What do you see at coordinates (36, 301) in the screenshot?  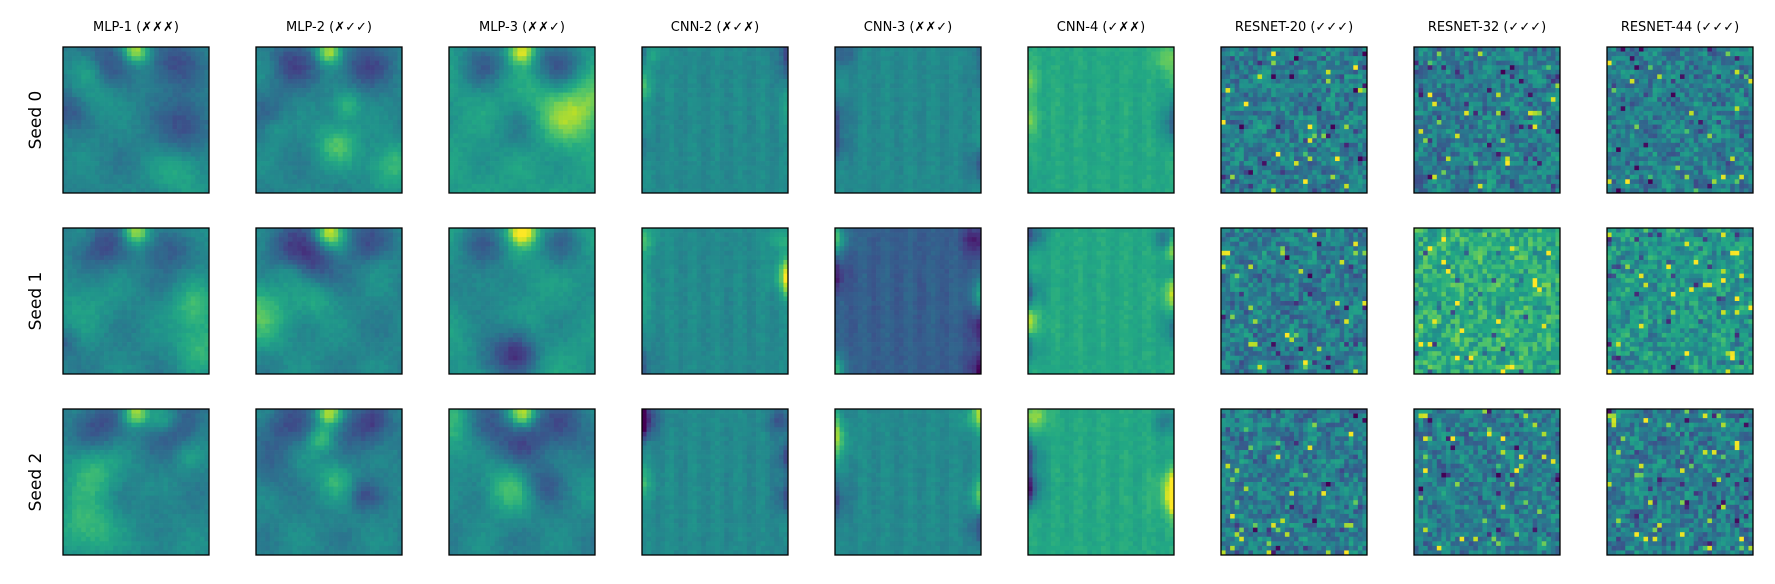 I see `row-label: Seed 1` at bounding box center [36, 301].